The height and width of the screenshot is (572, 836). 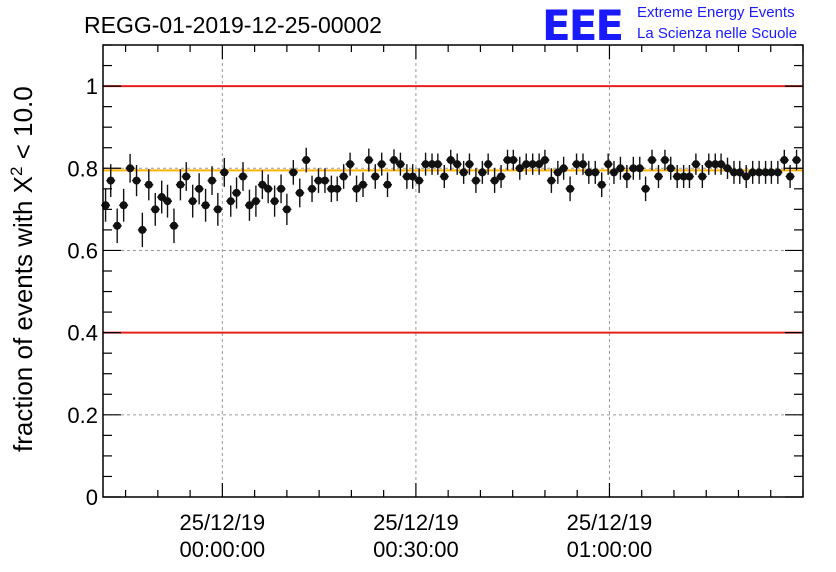 I want to click on y-axis-label: fraction of events with X2 < 10.0, so click(x=22, y=269).